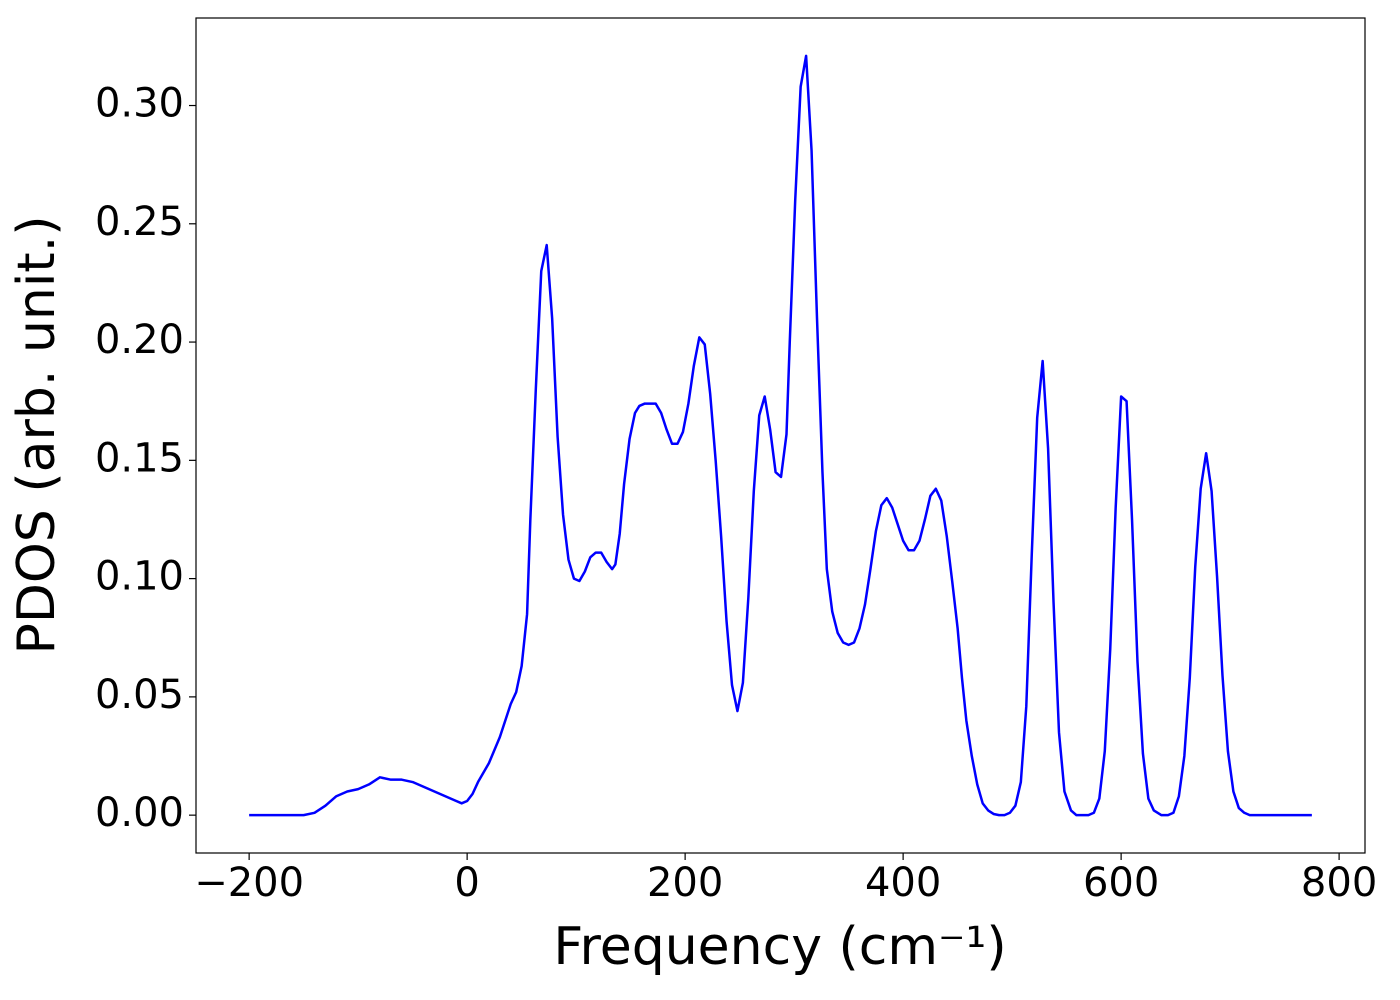  Describe the element at coordinates (139, 577) in the screenshot. I see `y-tick-label: 0.10` at that location.